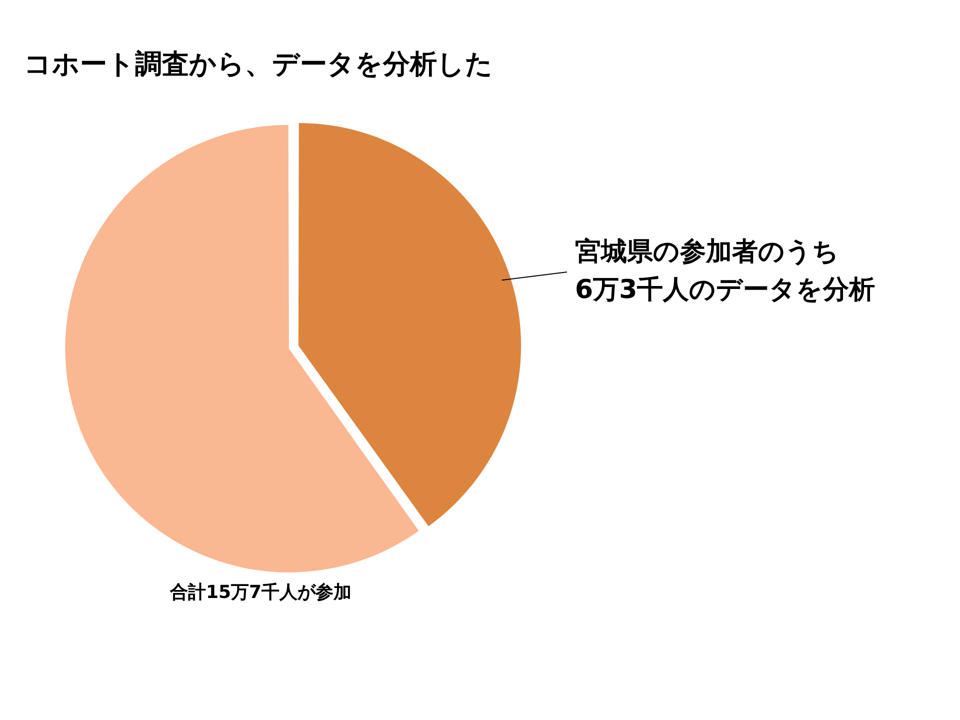  What do you see at coordinates (725, 270) in the screenshot?
I see `slice-label: 宮城県の参加者のうち 6万3千人のデータを分析` at bounding box center [725, 270].